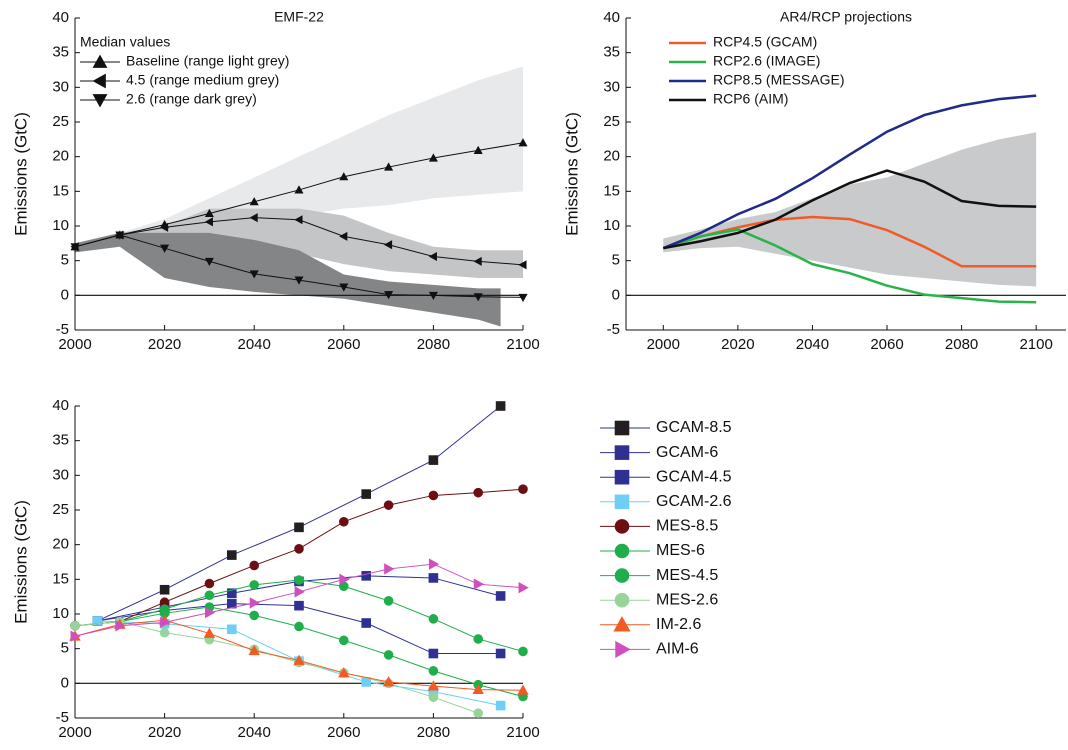 The image size is (1068, 750). Describe the element at coordinates (677, 649) in the screenshot. I see `legend-label: AIM-6` at that location.